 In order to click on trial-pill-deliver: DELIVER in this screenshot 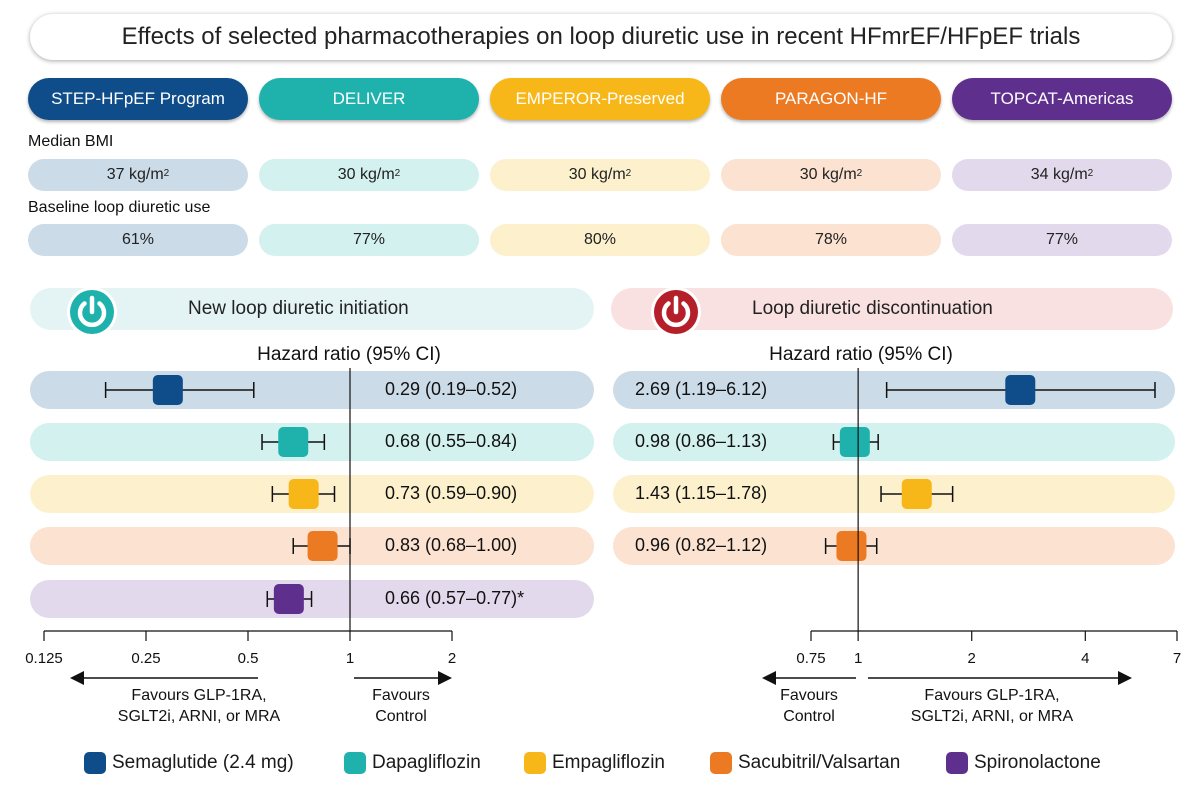, I will do `click(369, 99)`.